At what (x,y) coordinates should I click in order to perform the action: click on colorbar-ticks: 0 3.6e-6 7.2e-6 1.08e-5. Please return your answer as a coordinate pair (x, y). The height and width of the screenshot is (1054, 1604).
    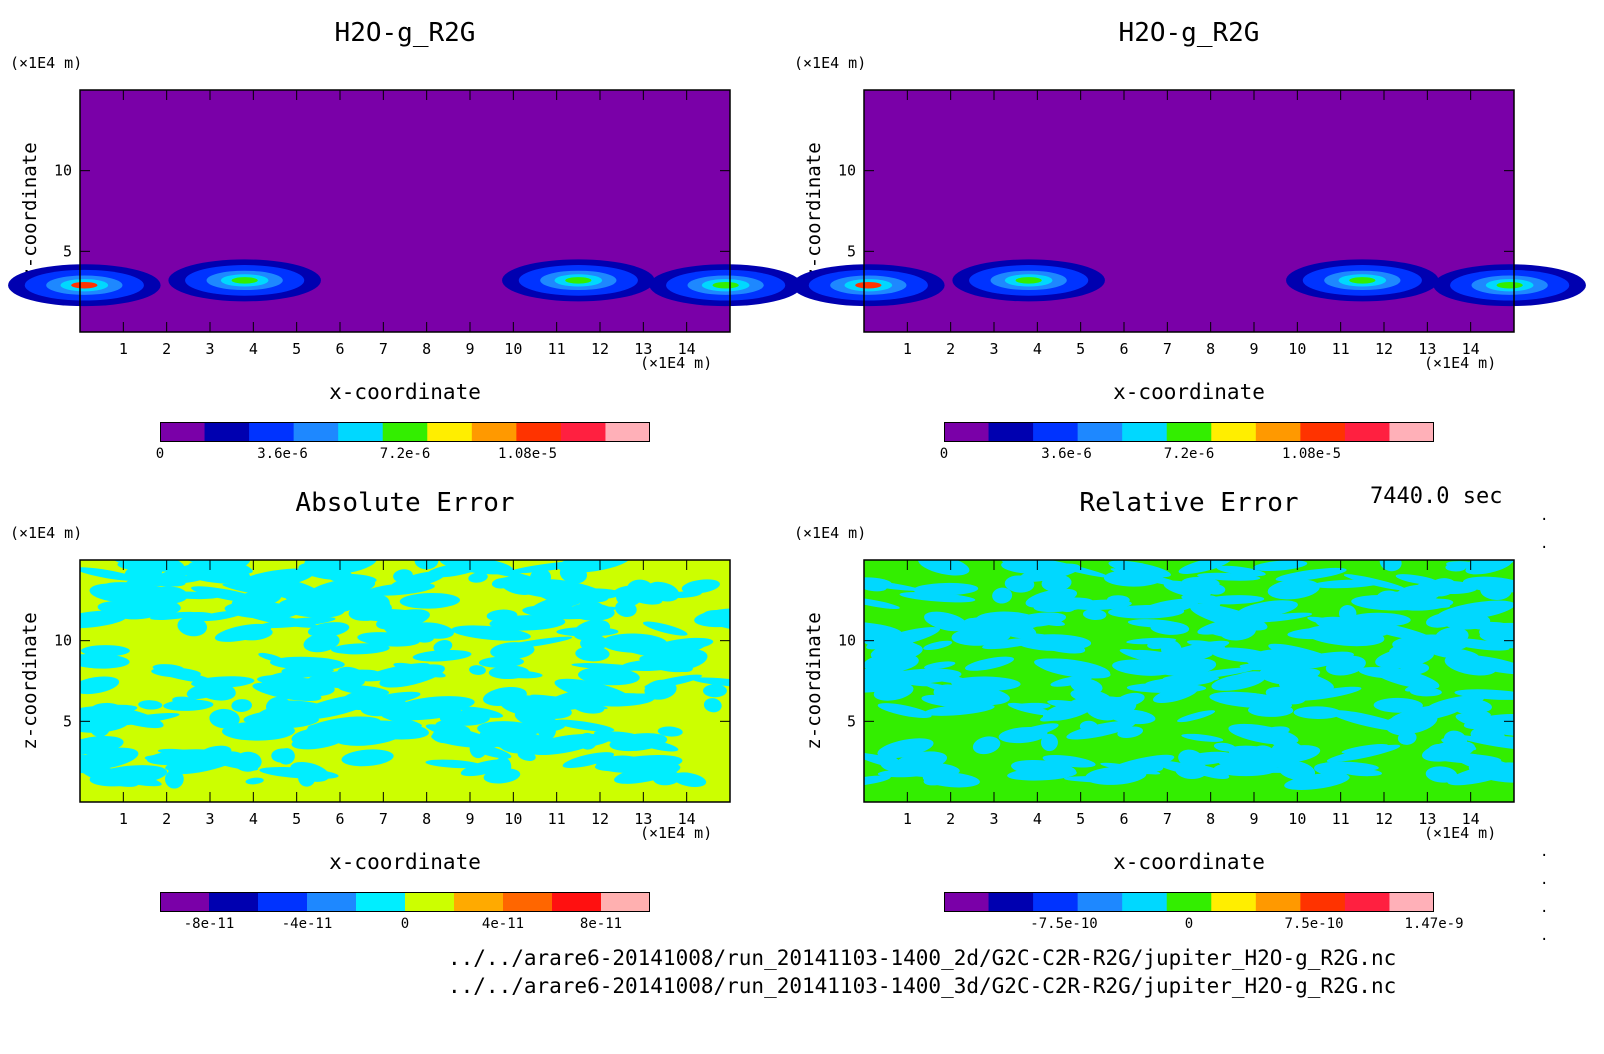
    Looking at the image, I should click on (403, 456).